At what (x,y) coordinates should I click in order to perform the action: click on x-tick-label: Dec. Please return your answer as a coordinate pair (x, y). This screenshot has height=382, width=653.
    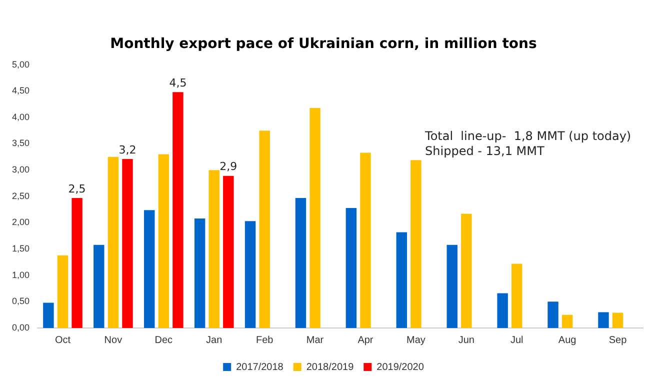
    Looking at the image, I should click on (163, 340).